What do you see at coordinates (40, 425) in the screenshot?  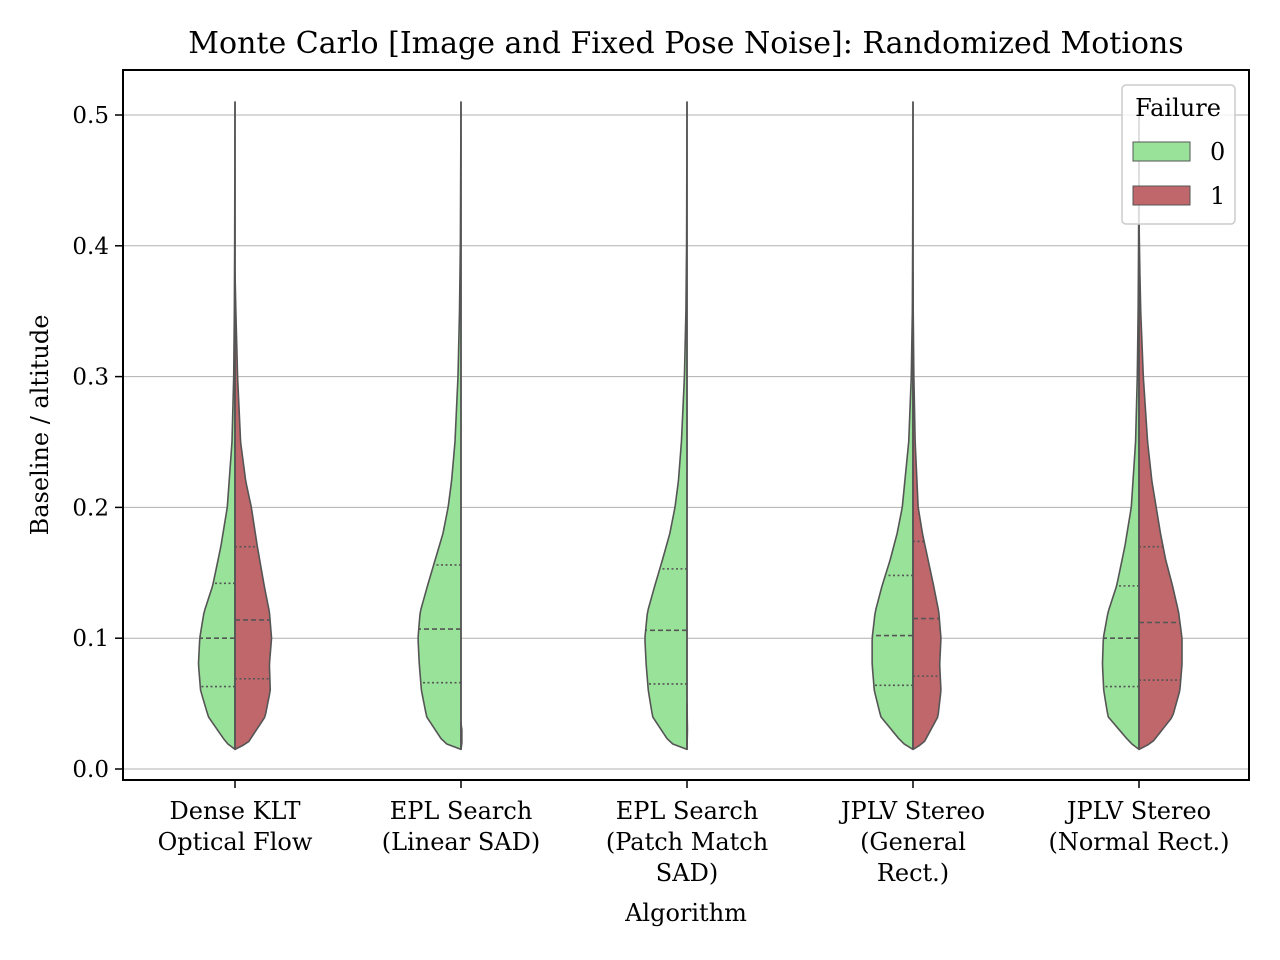 I see `y-axis-label: Baseline / altitude` at bounding box center [40, 425].